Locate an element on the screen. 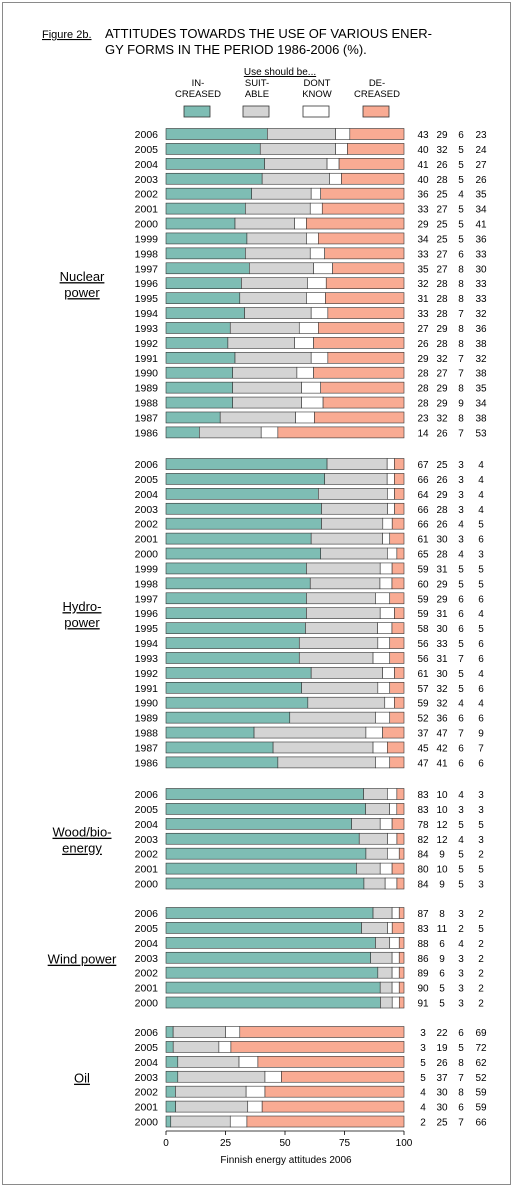  value-label-increased: 84 is located at coordinates (423, 855).